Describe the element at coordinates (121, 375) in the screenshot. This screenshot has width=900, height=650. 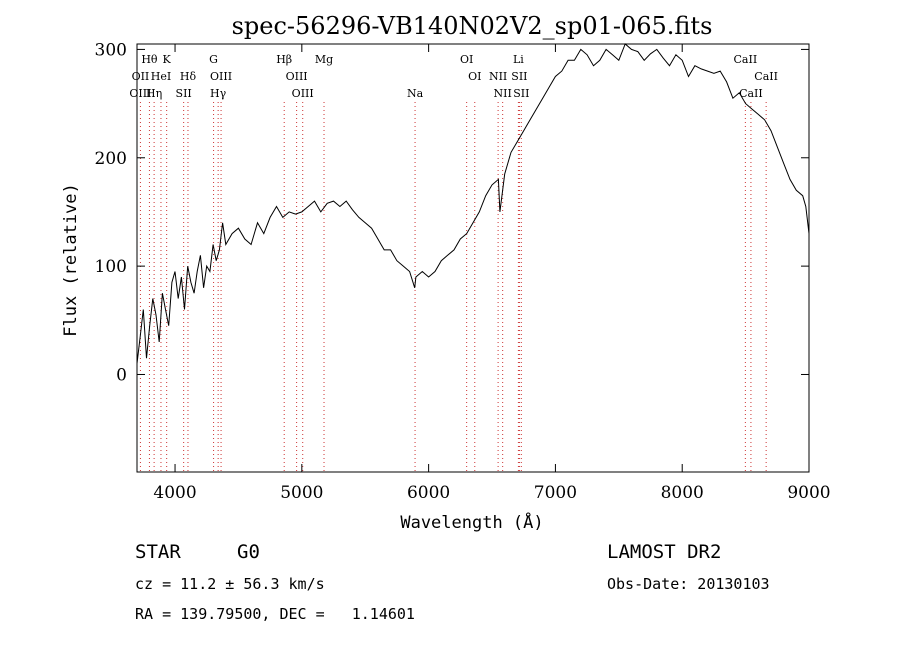
I see `y-tick-label: 0` at that location.